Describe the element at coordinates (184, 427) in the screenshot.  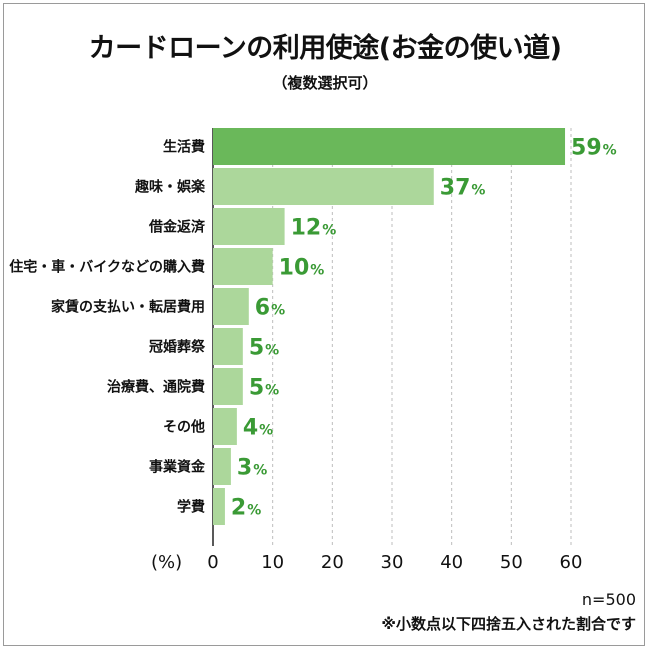
I see `category-label: その他` at that location.